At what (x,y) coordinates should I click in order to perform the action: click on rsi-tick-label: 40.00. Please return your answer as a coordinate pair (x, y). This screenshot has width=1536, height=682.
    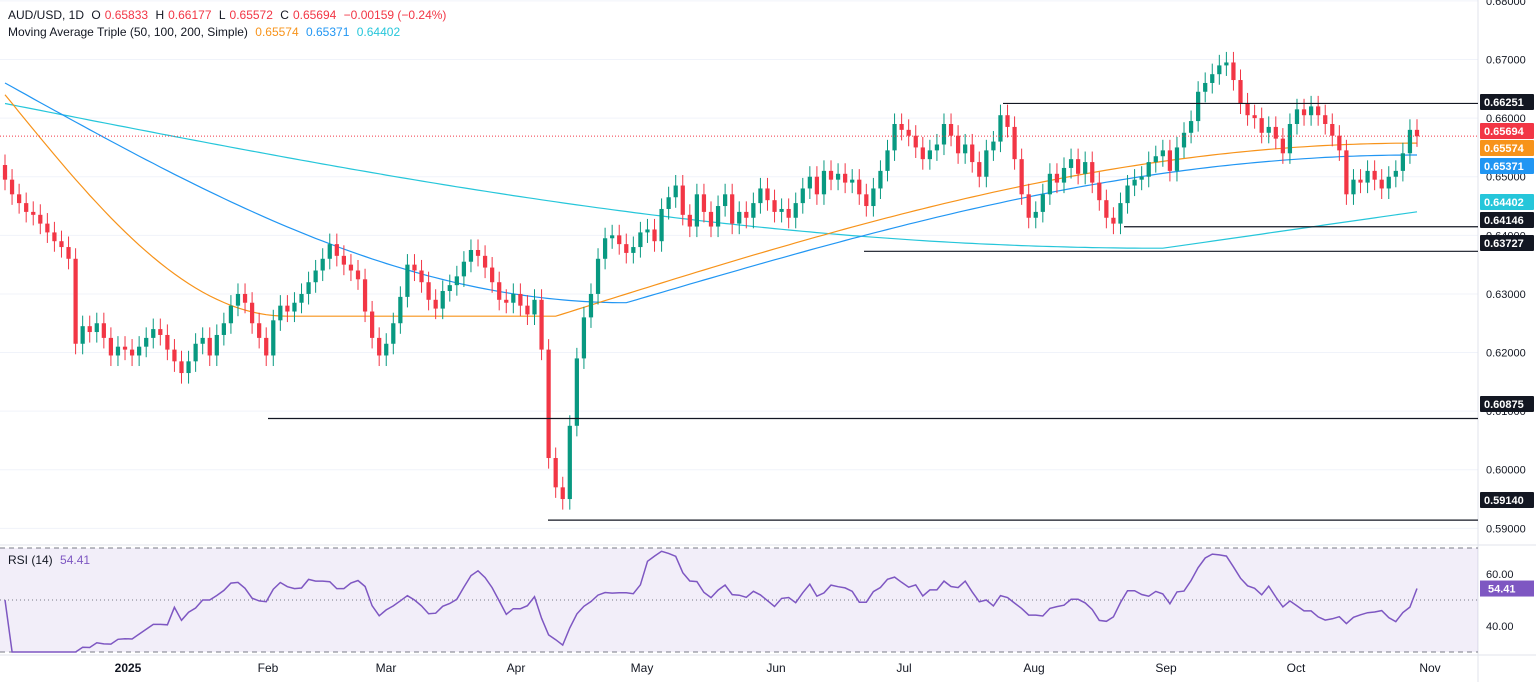
    Looking at the image, I should click on (1500, 627).